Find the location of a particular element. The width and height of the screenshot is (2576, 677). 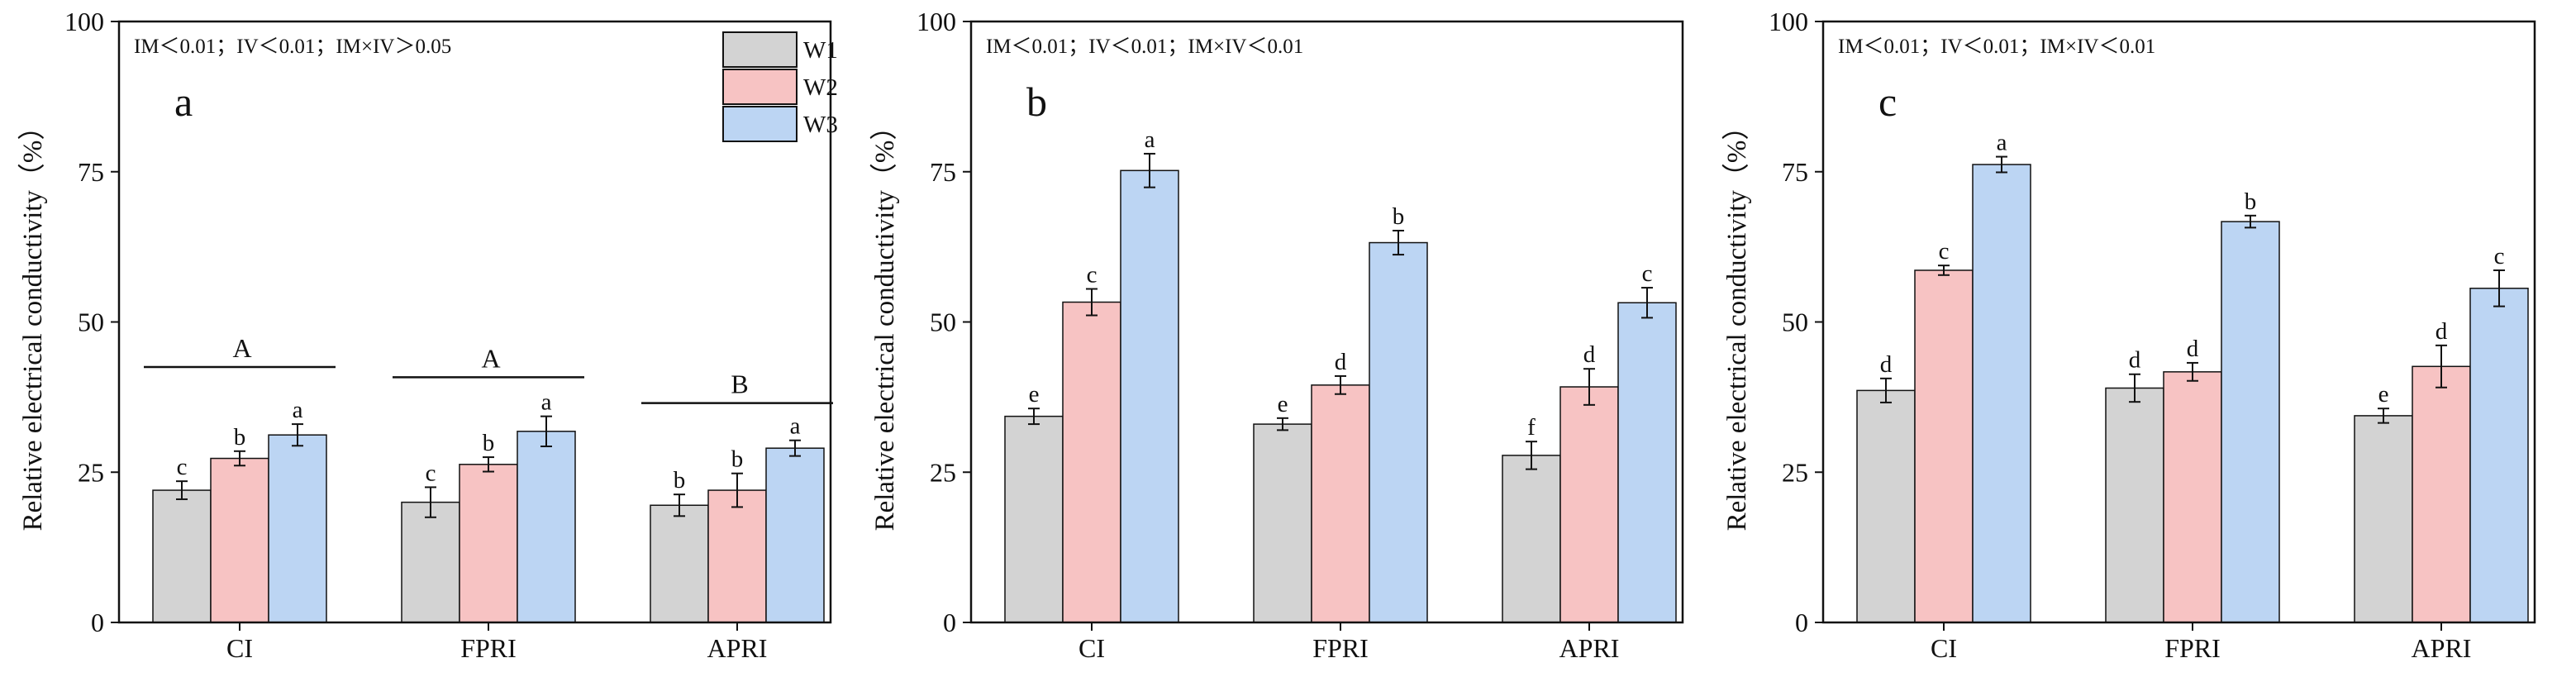

panel-label: b is located at coordinates (1036, 102).